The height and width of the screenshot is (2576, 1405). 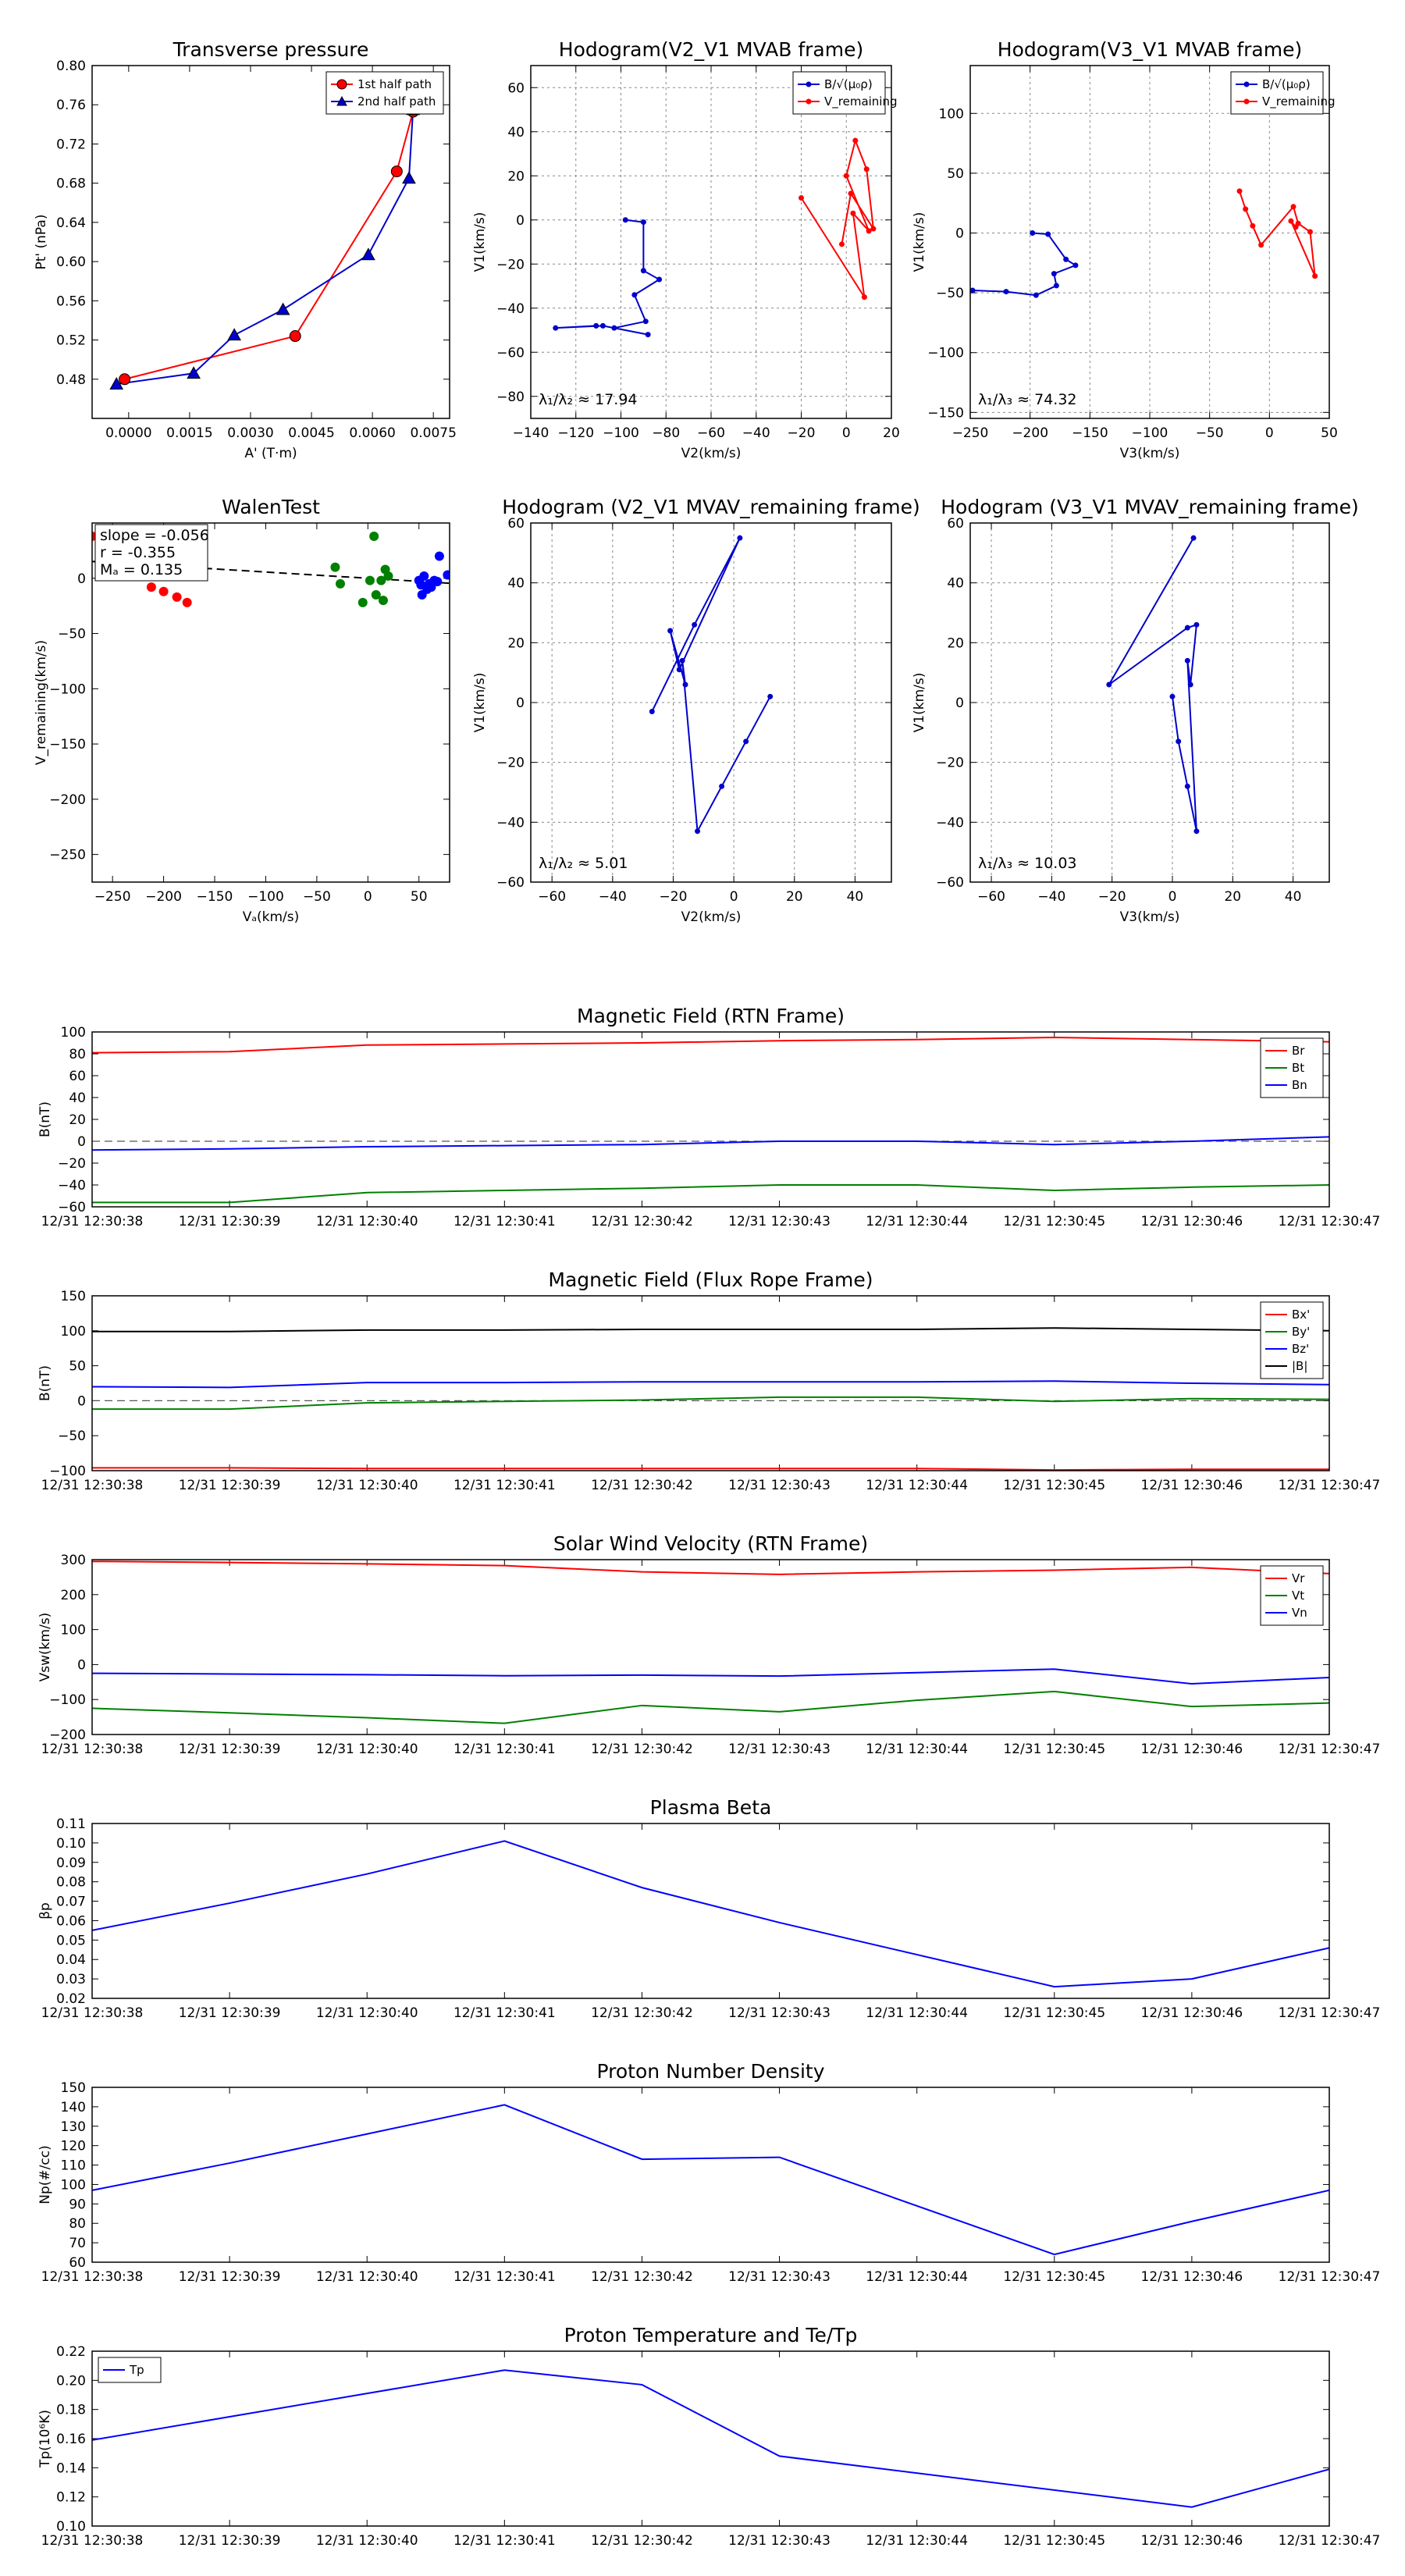 I want to click on h1-ytick-label: −80, so click(x=511, y=397).